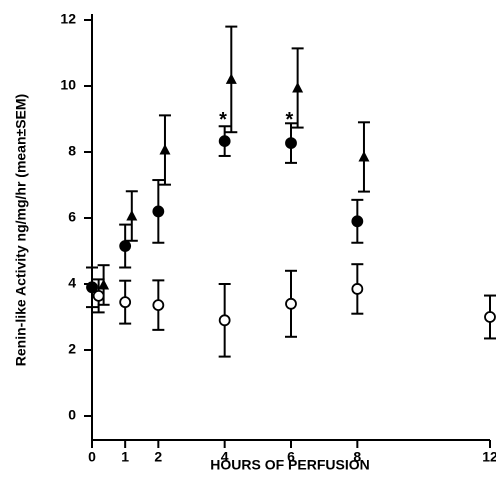 Image resolution: width=496 pixels, height=478 pixels. Describe the element at coordinates (72, 415) in the screenshot. I see `y-tick-label: 0` at that location.